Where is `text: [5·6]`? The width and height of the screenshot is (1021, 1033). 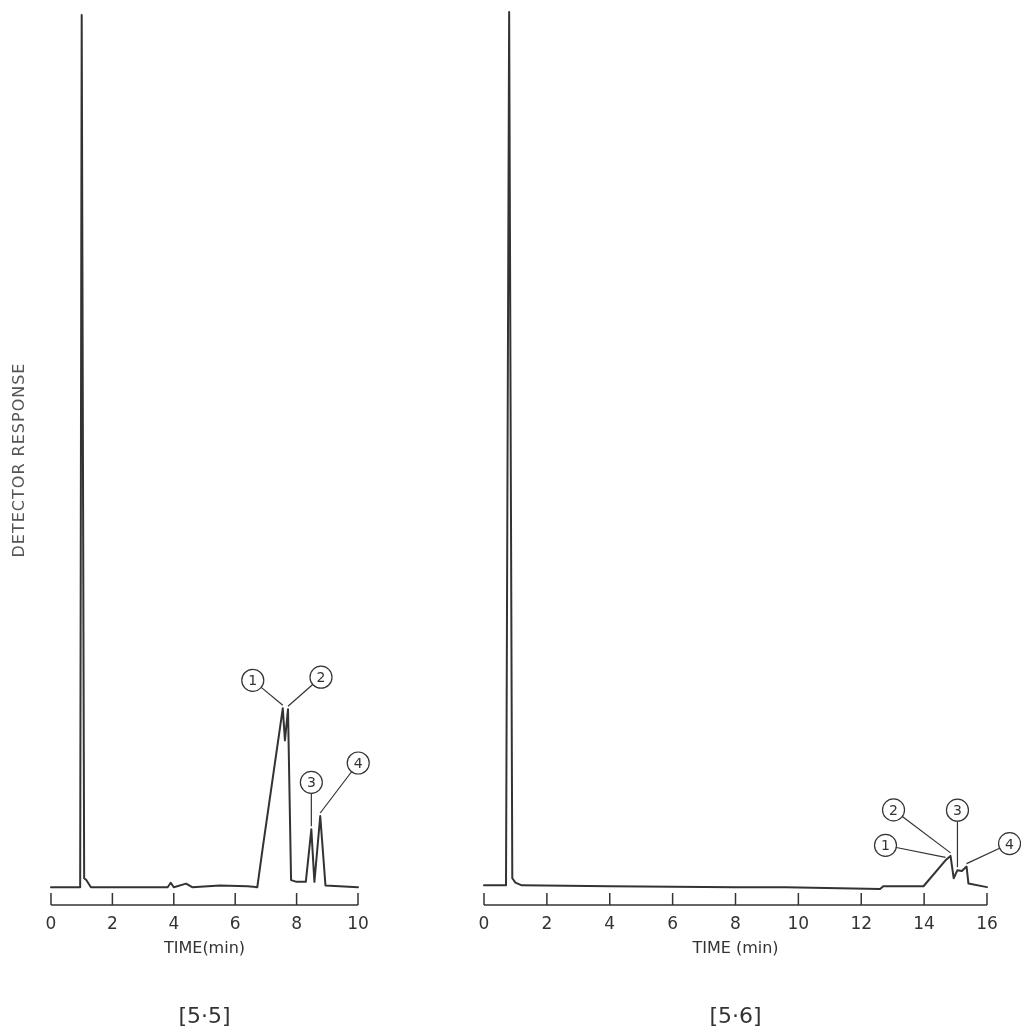 text: [5·6] is located at coordinates (735, 1015).